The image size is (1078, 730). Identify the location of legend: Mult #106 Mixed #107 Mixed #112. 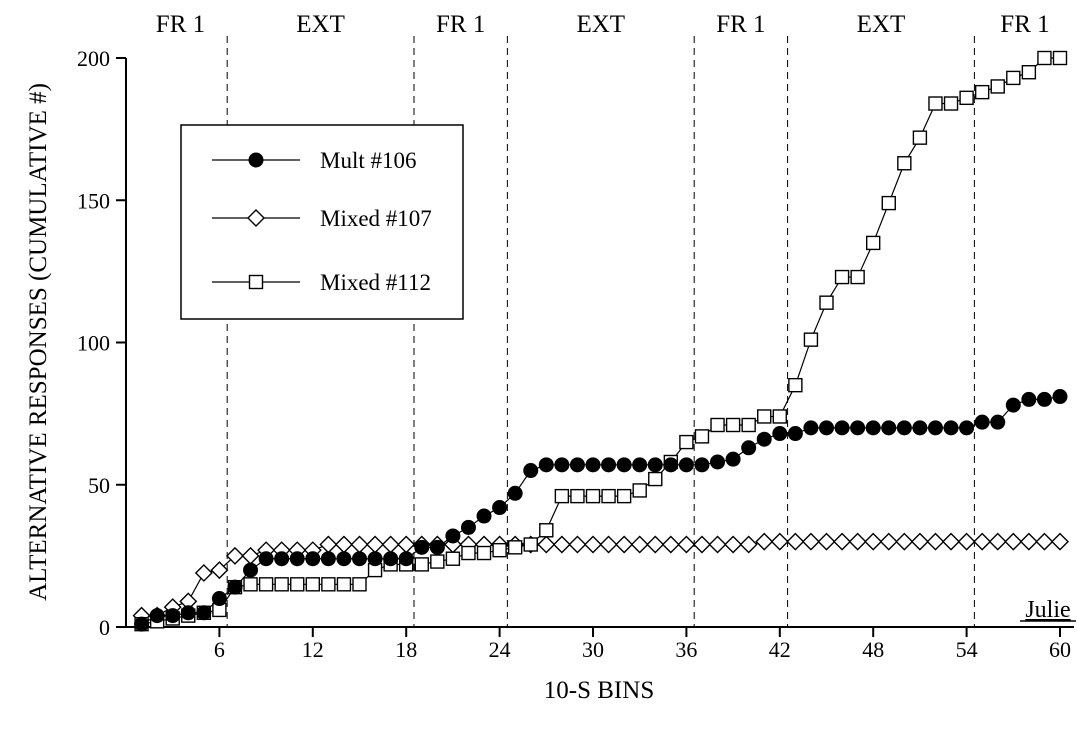
(322, 222).